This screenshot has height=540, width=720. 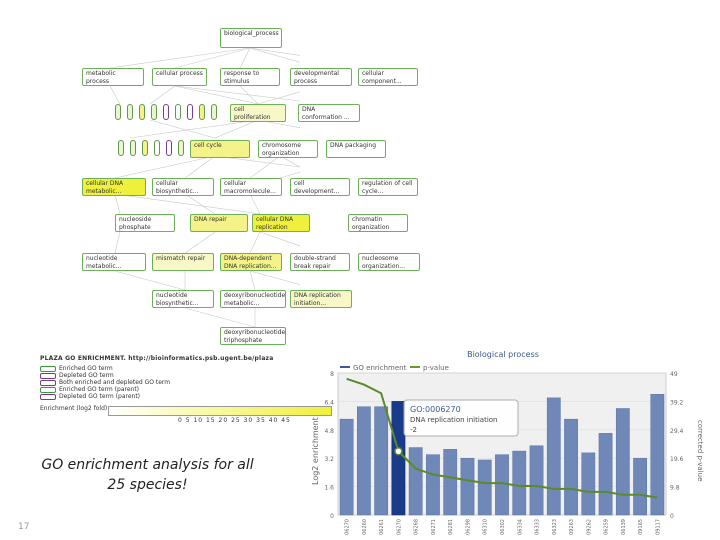 I want to click on tooltip-value: -2, so click(x=413, y=430).